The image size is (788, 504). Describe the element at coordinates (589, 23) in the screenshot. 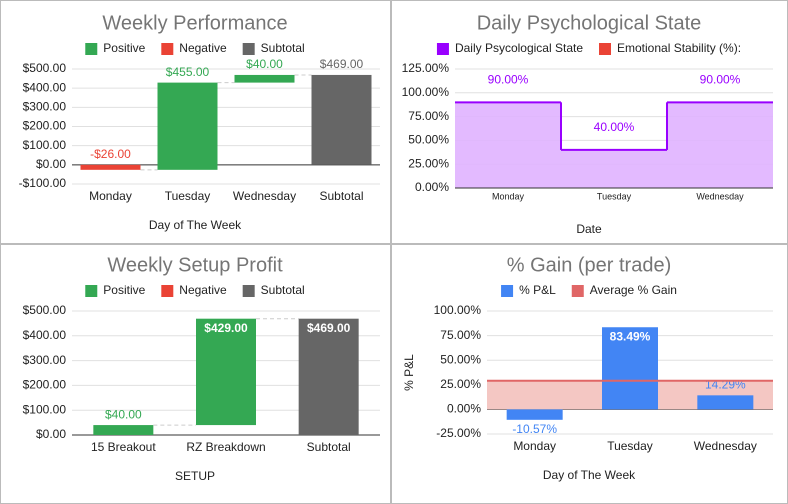

I see `chart-title: Daily Psychological State` at that location.